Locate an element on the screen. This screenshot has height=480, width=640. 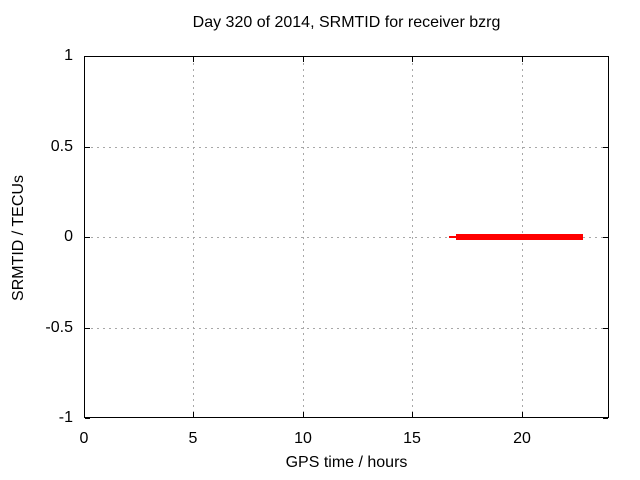
x-tick-label: 0 is located at coordinates (84, 438).